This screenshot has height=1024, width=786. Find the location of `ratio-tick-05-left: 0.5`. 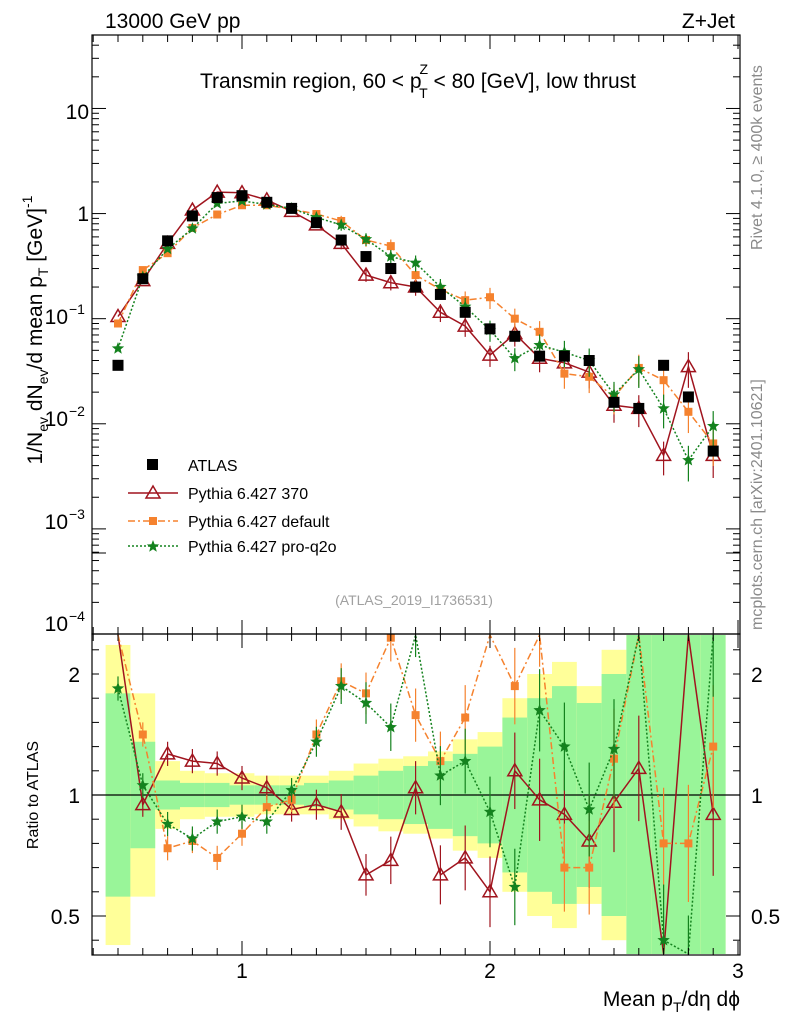

ratio-tick-05-left: 0.5 is located at coordinates (65, 917).